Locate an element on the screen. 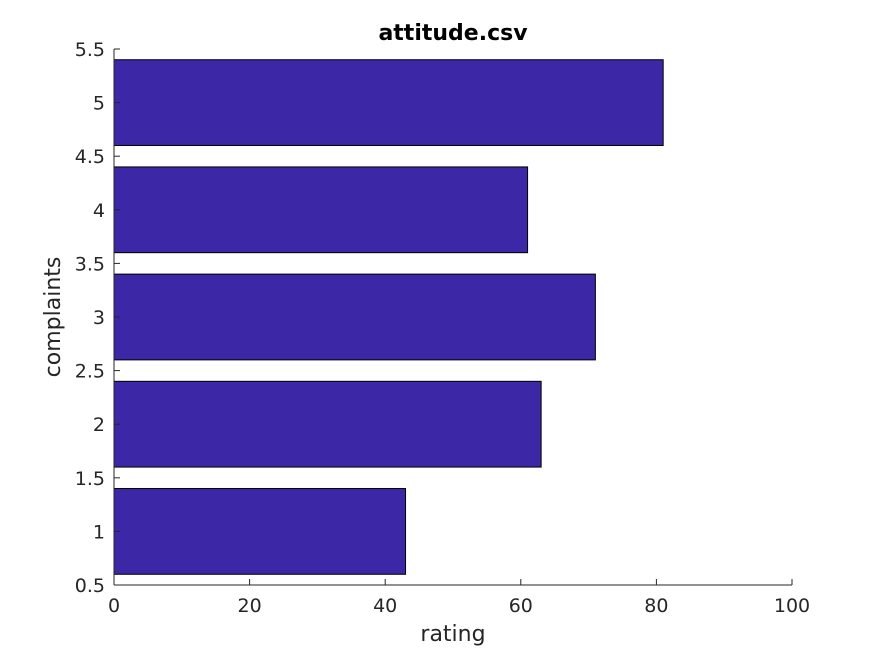 The width and height of the screenshot is (875, 656). x-tick-label: 40 is located at coordinates (385, 606).